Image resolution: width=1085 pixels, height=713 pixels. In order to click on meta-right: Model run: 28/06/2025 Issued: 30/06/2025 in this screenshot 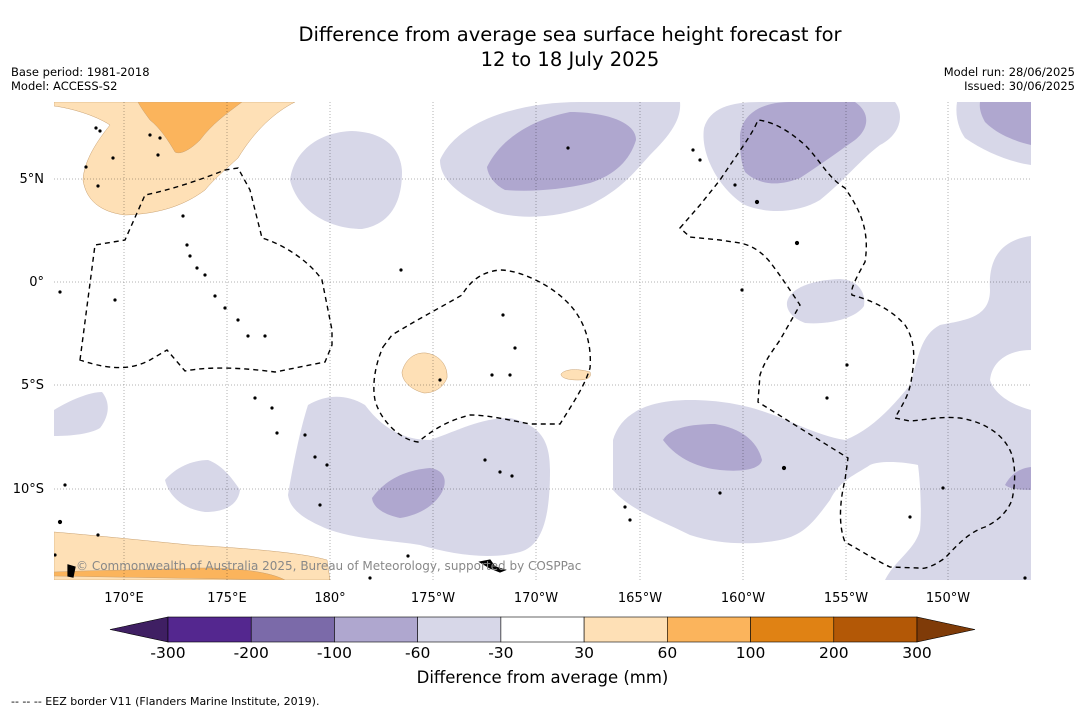, I will do `click(1009, 79)`.